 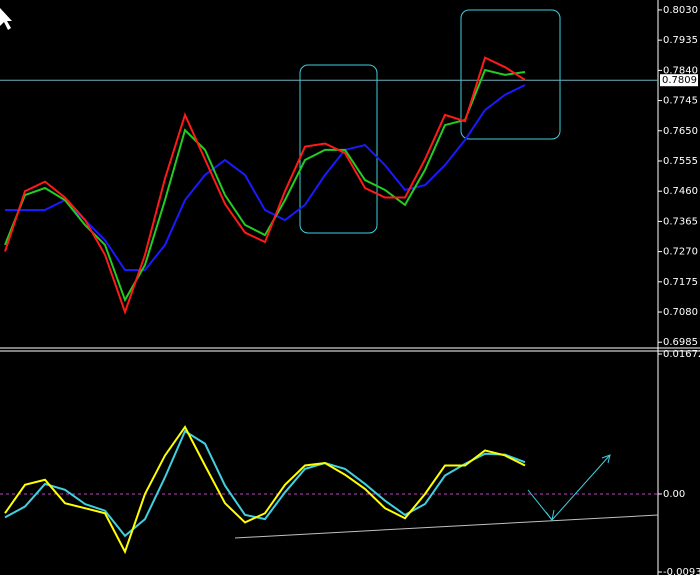 What do you see at coordinates (680, 282) in the screenshot?
I see `y-tick-label: 0.7175` at bounding box center [680, 282].